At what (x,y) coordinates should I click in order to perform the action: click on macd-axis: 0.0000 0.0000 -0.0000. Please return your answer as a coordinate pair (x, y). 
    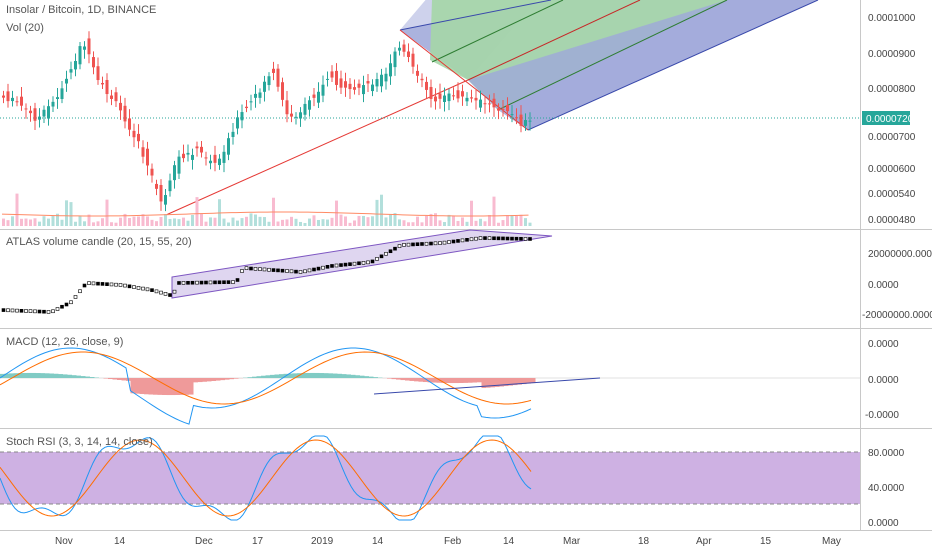
    Looking at the image, I should click on (882, 380).